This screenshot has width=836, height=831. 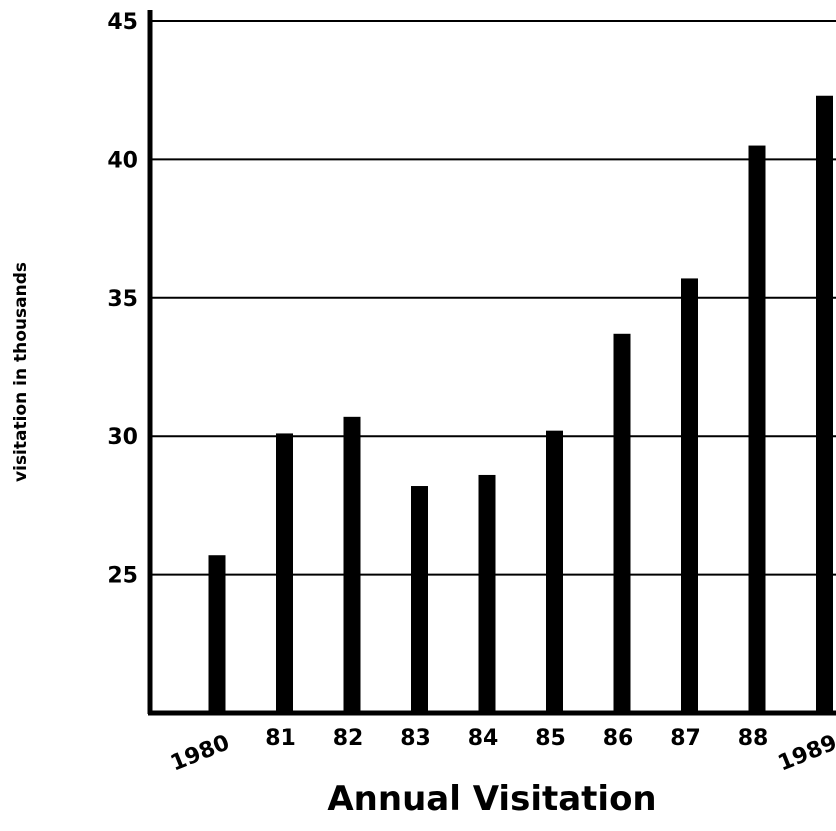 I want to click on y-tick-label: 35, so click(x=122, y=299).